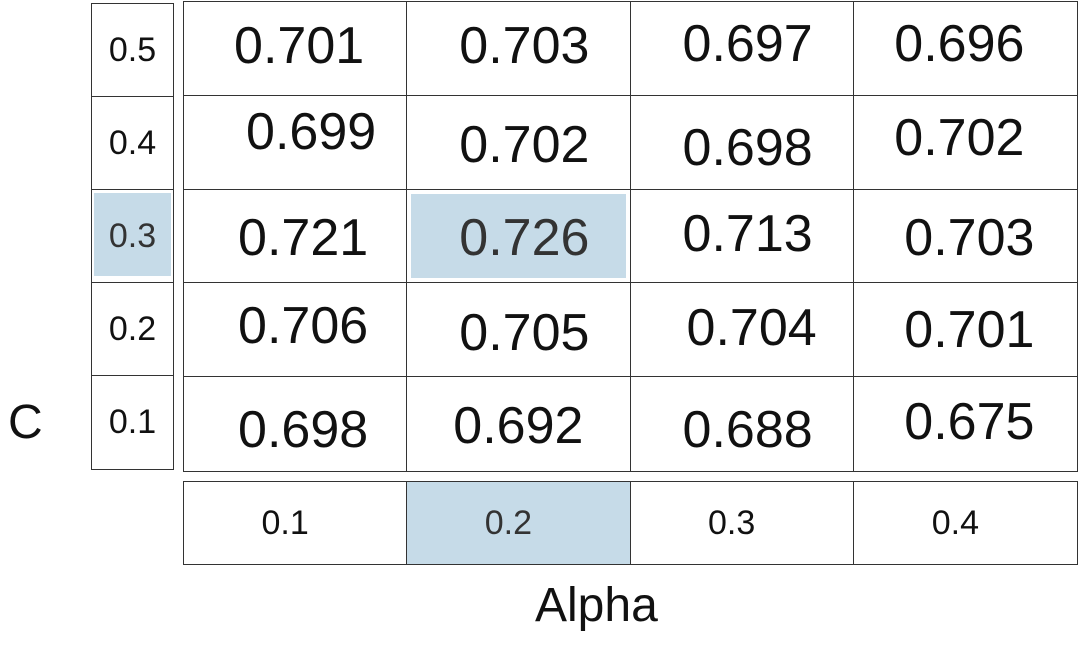 The width and height of the screenshot is (1080, 648). I want to click on x-axis-label: Alpha, so click(596, 605).